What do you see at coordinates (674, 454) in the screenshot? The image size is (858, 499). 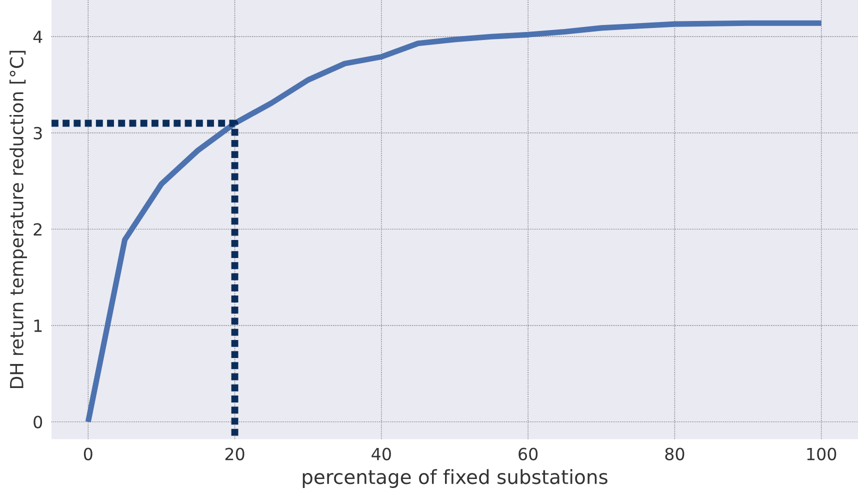 I see `x-tick-label: 80` at bounding box center [674, 454].